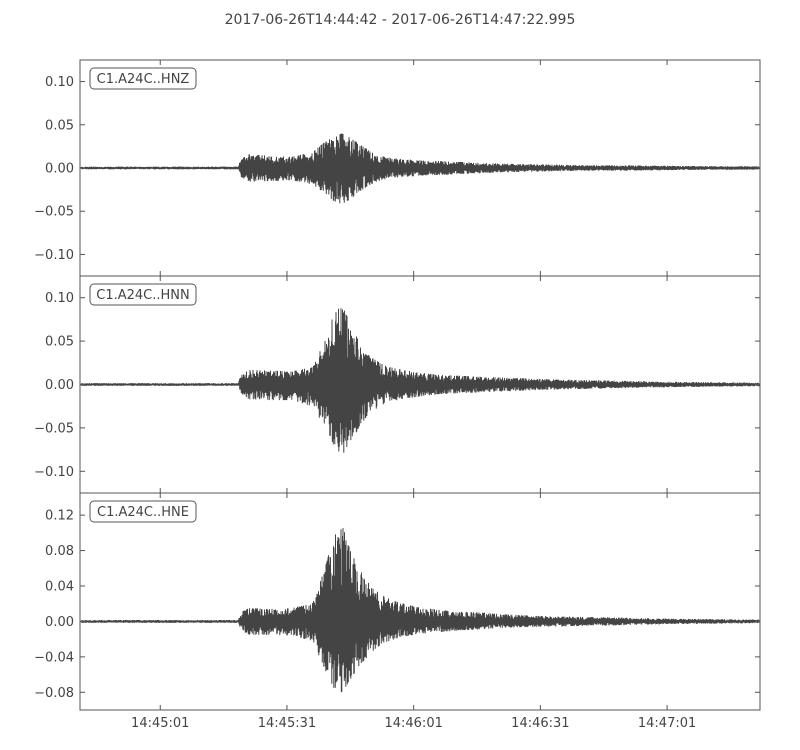  Describe the element at coordinates (59, 516) in the screenshot. I see `y-tick-label: 0.12` at that location.